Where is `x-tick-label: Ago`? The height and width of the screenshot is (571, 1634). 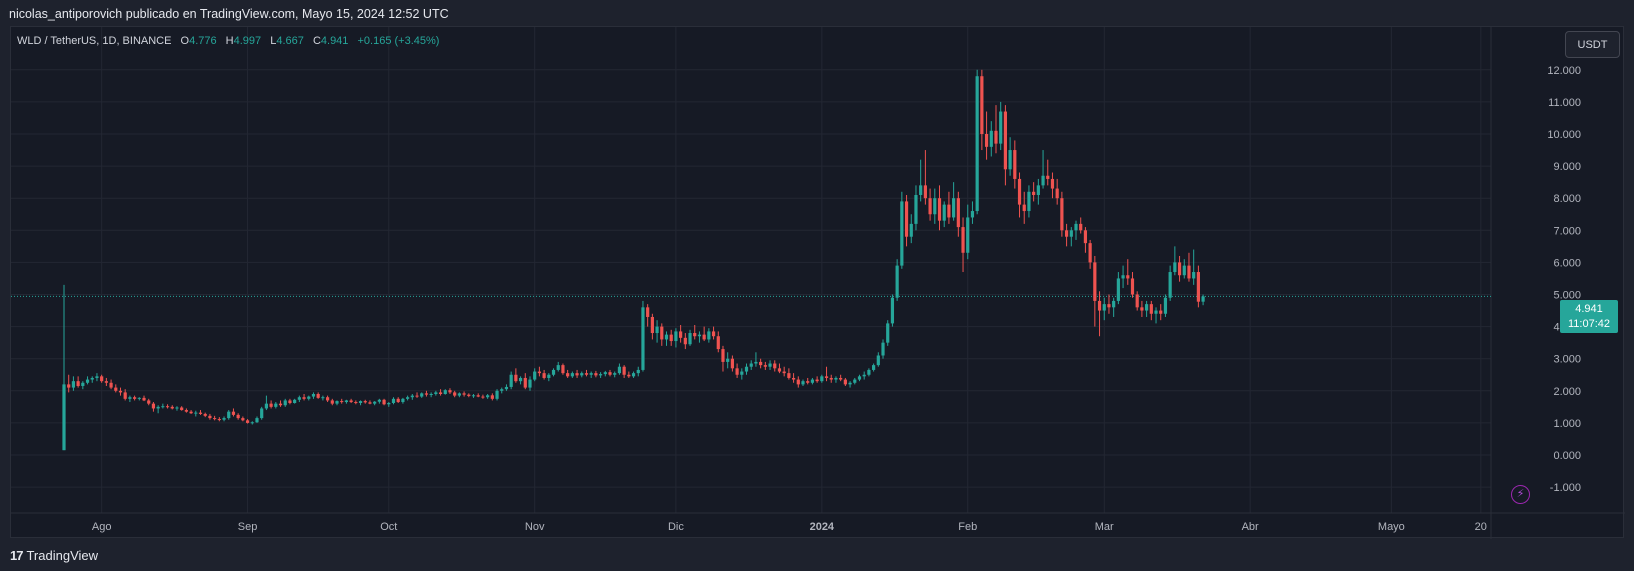
x-tick-label: Ago is located at coordinates (102, 527).